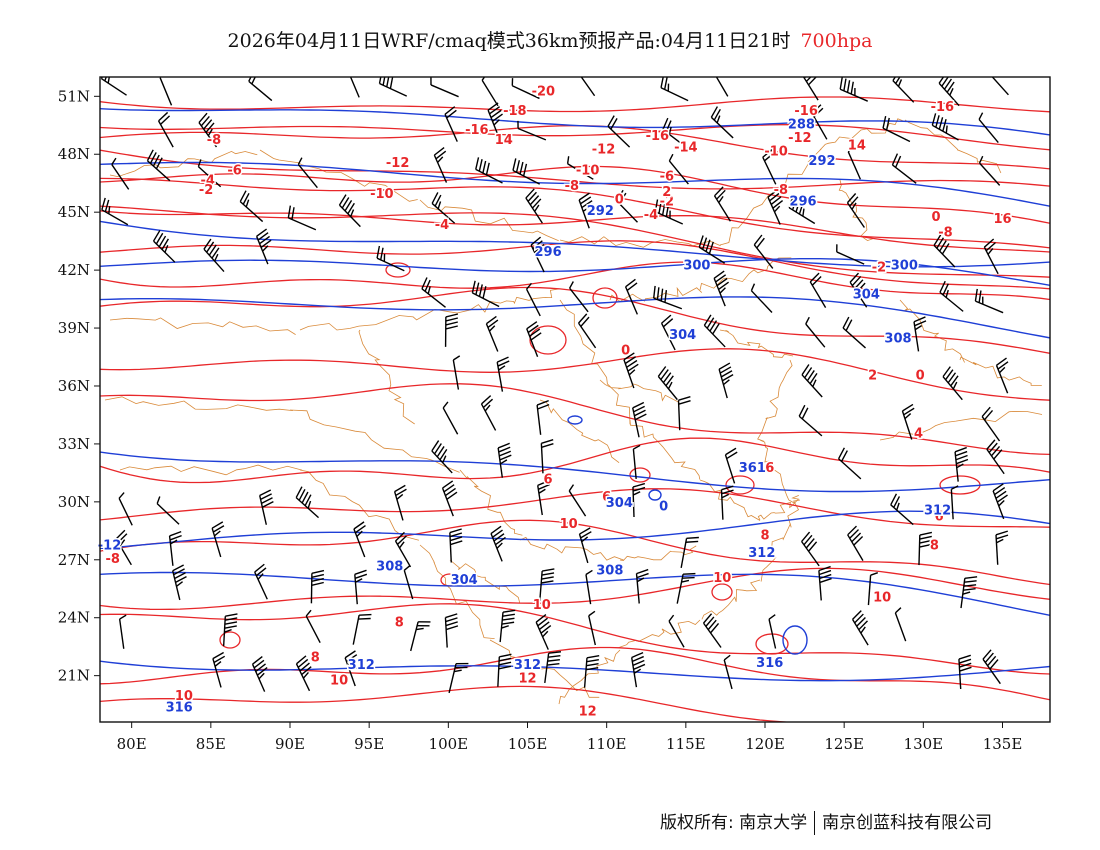  Describe the element at coordinates (74, 560) in the screenshot. I see `lat-tick-label: 27N` at that location.